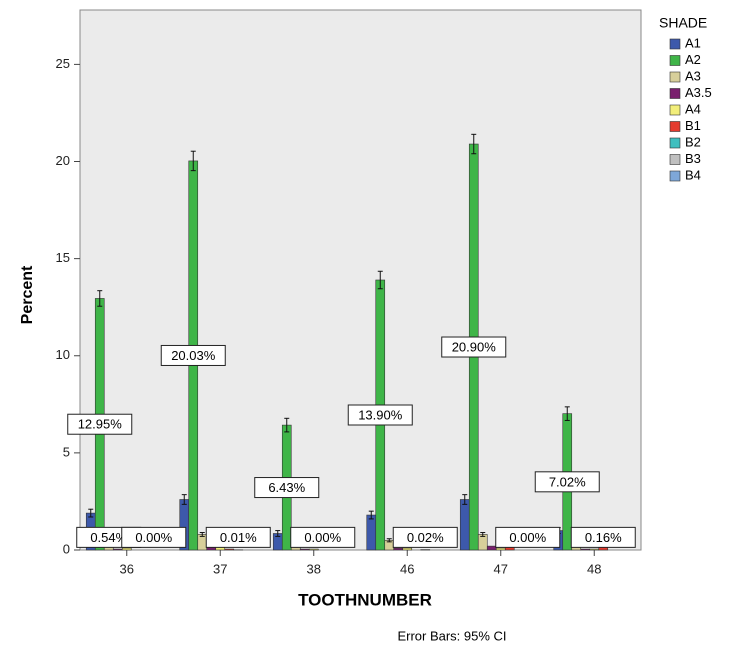 The height and width of the screenshot is (655, 729). I want to click on value-label: 0.02%, so click(425, 537).